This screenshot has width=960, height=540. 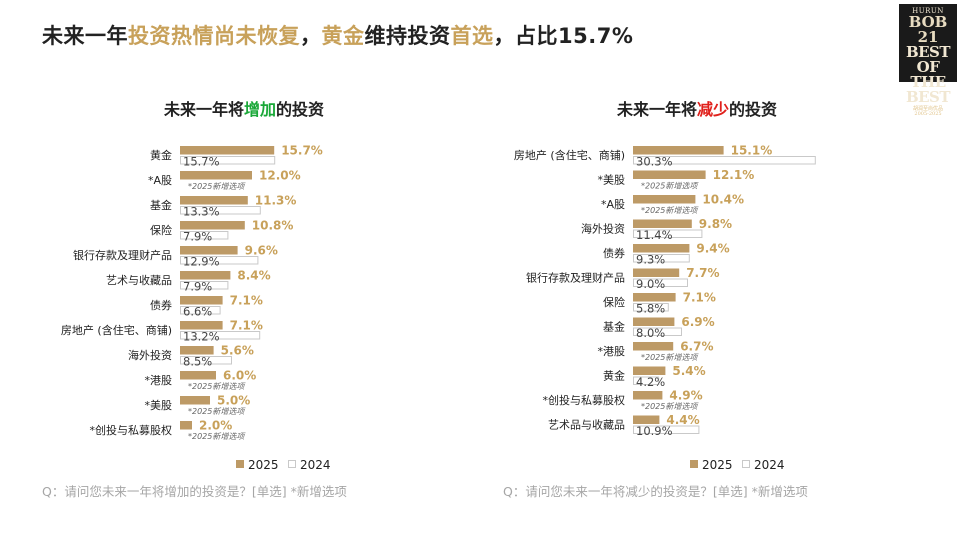 What do you see at coordinates (300, 109) in the screenshot?
I see `left-chart-title-suffix: 的投资` at bounding box center [300, 109].